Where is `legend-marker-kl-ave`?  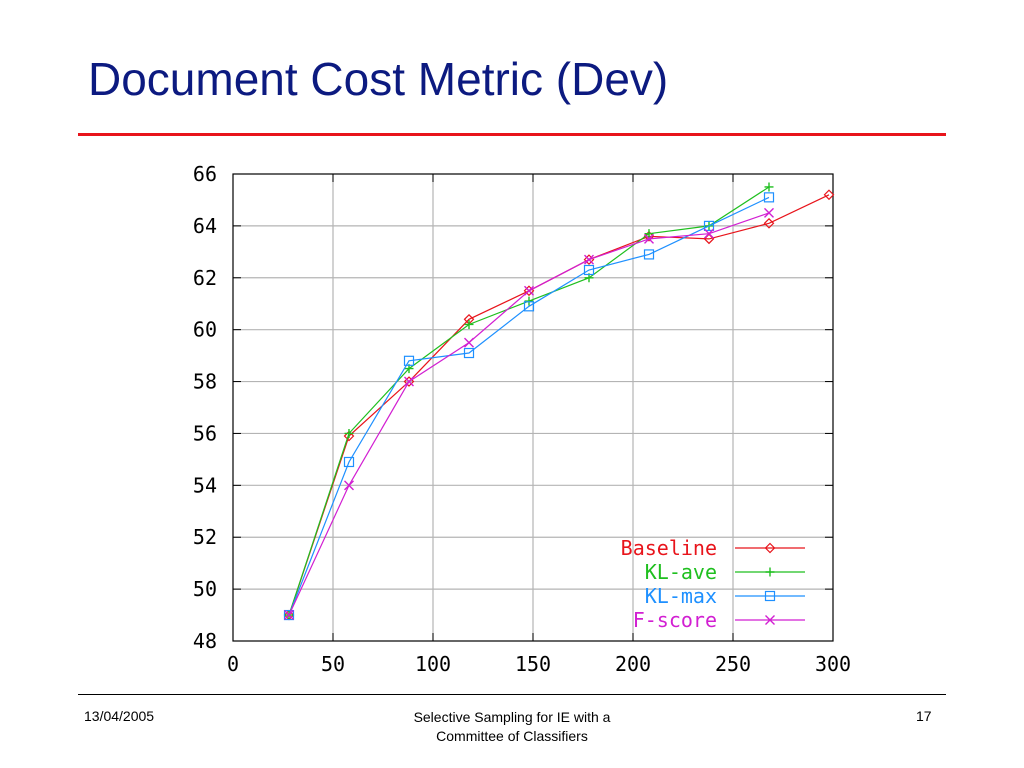
legend-marker-kl-ave is located at coordinates (770, 572).